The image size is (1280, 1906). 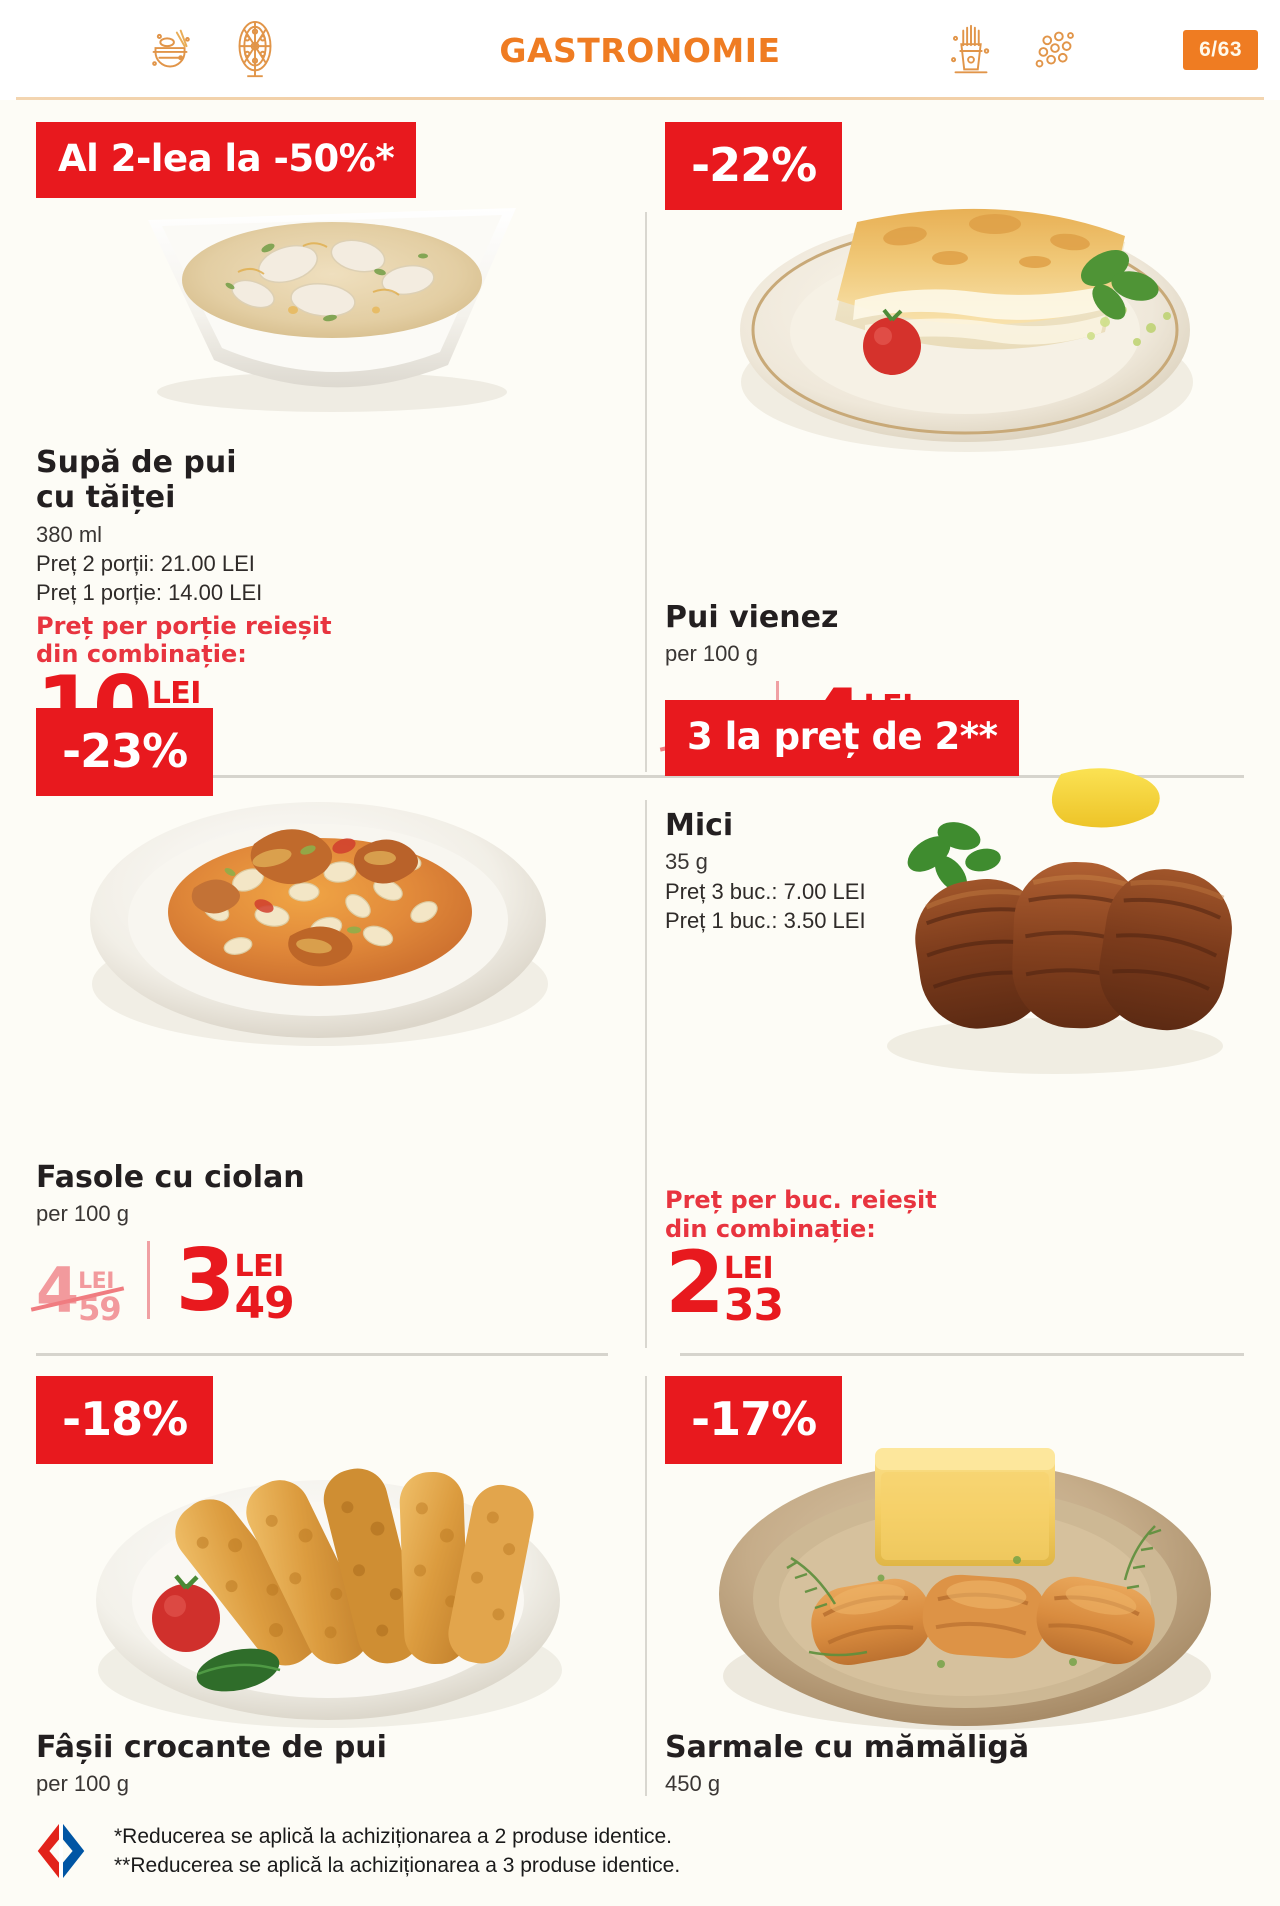 I want to click on product-price-line-1: Preț 2 porții: 21.00 LEI, so click(x=145, y=564).